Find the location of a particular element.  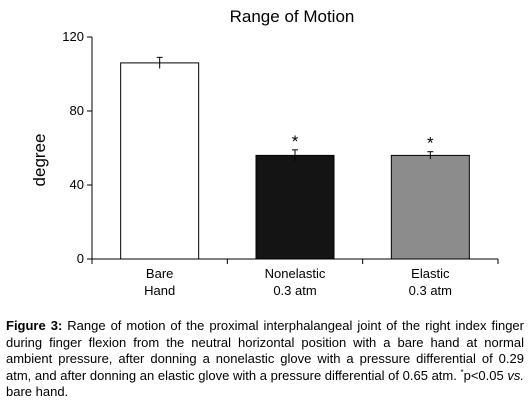

x-tick-label: Hand is located at coordinates (159, 290).